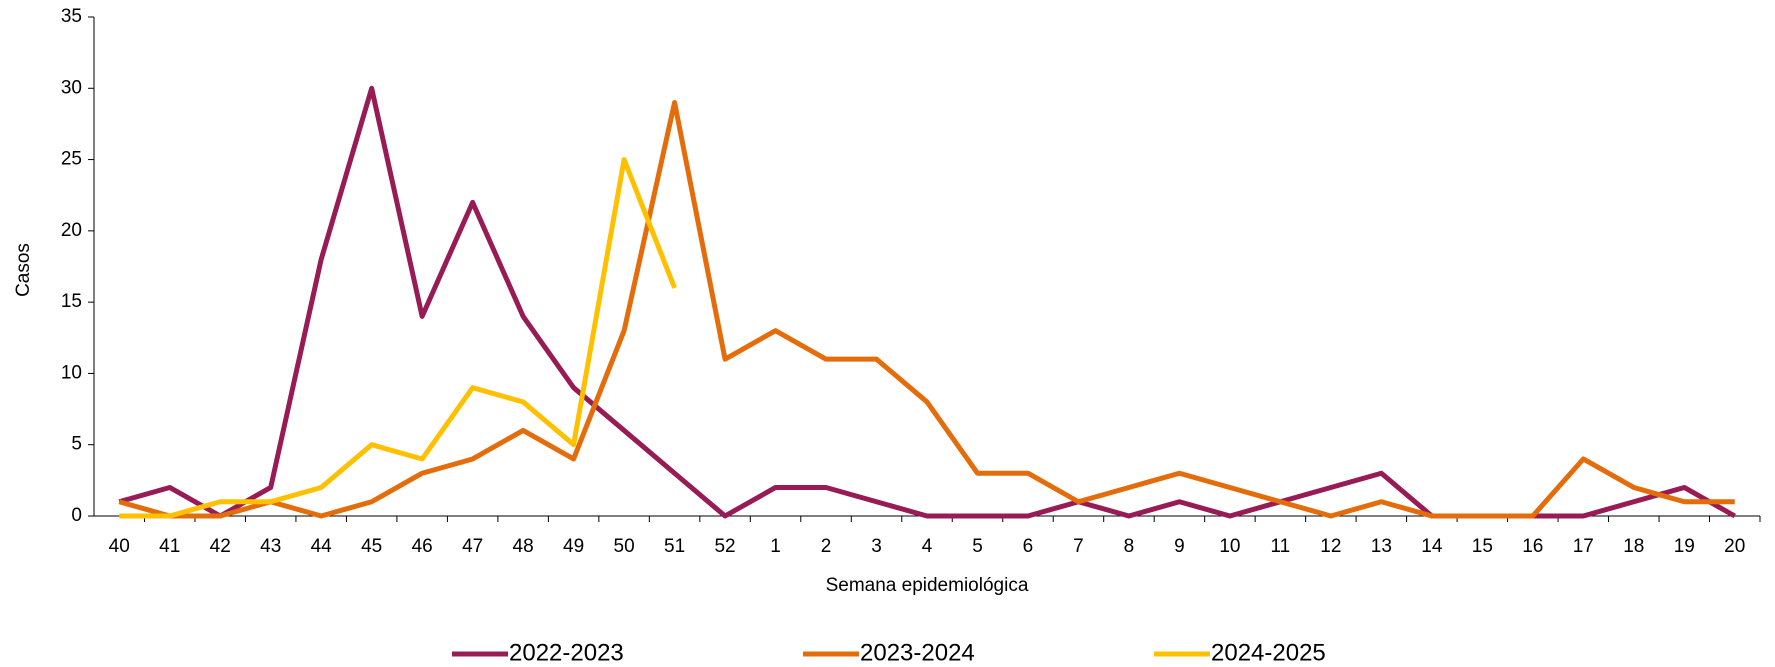  I want to click on x-tick-label: 14, so click(1432, 546).